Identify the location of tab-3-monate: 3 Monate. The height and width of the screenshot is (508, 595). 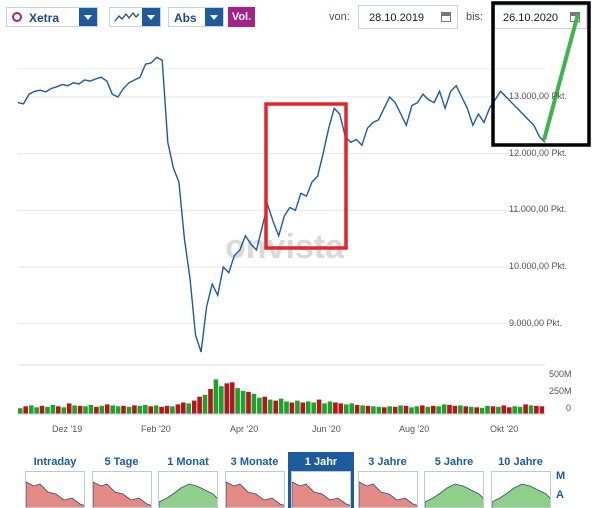
(255, 480).